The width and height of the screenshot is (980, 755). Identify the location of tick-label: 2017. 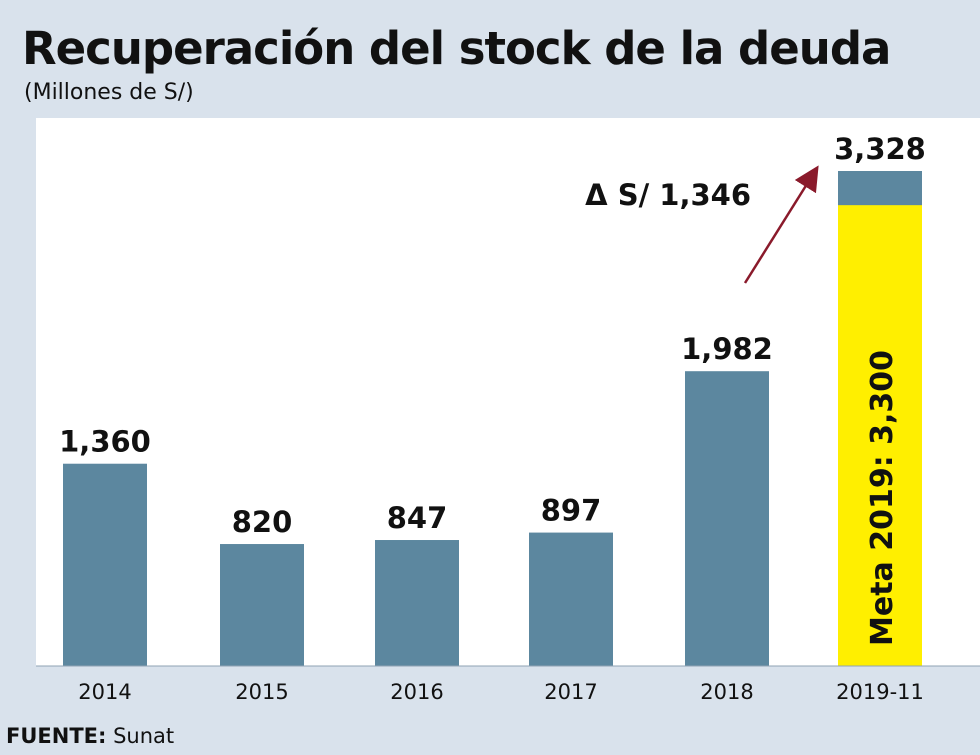
(570, 692).